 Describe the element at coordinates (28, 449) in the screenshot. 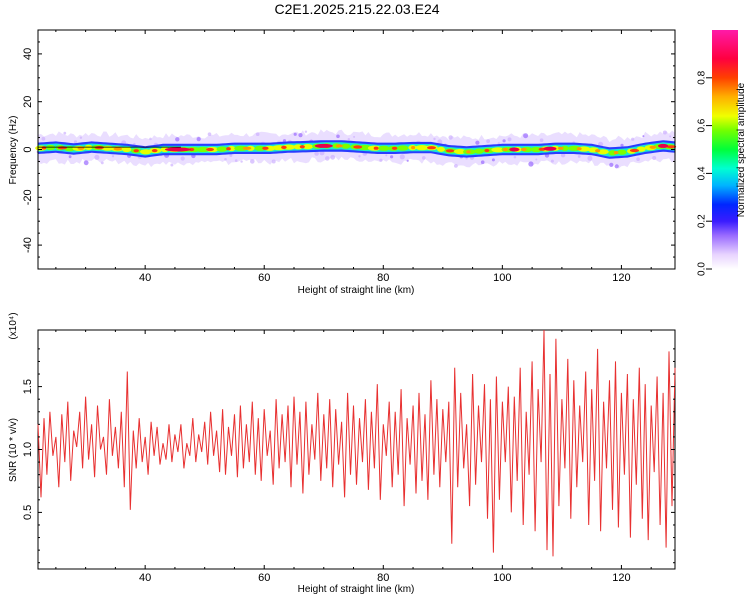

I see `y-tick-label: 1.0` at that location.